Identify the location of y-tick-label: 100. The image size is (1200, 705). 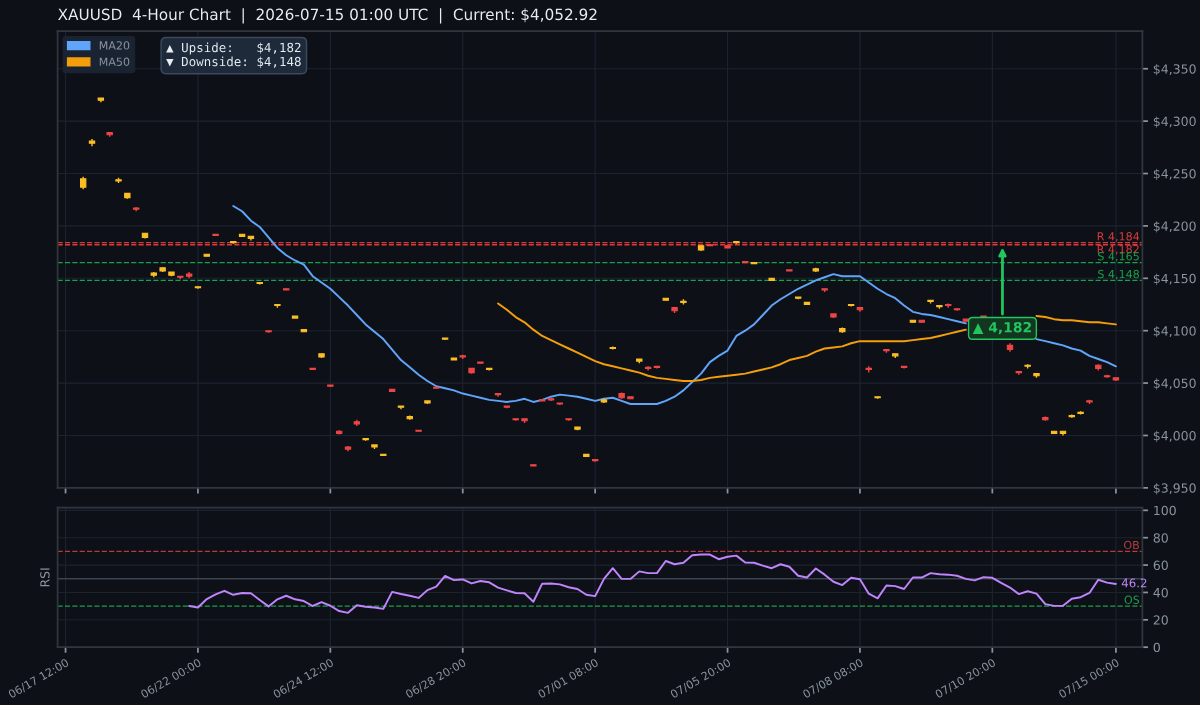
(1165, 510).